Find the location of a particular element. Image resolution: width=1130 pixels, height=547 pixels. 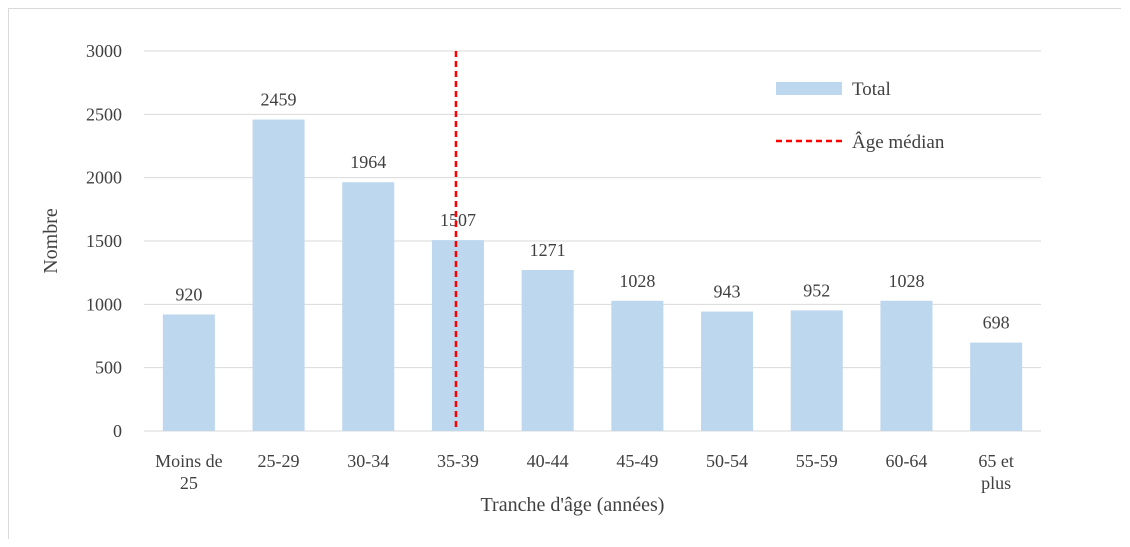

data-label: 2459 is located at coordinates (279, 100).